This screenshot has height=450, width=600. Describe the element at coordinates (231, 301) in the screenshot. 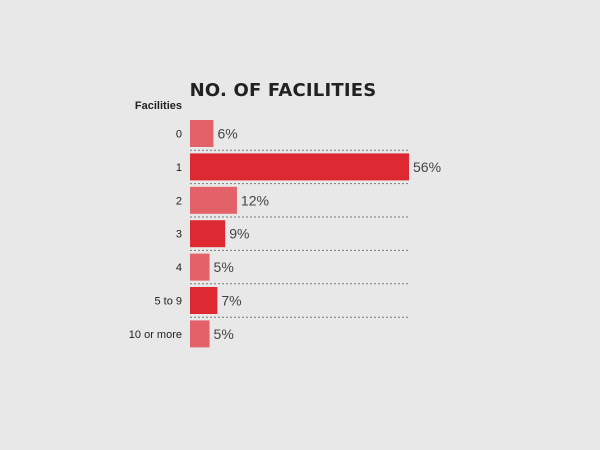

I see `value-label: 7%` at that location.